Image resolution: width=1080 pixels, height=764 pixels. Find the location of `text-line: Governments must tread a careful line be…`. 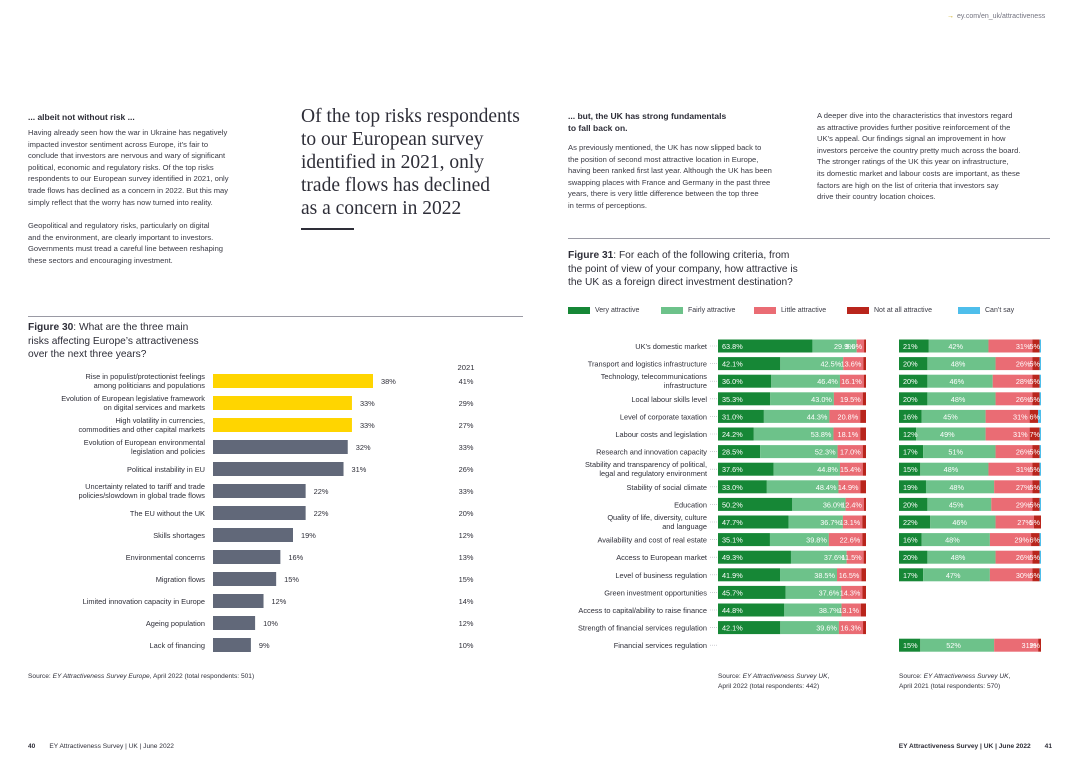

text-line: Governments must tread a careful line be… is located at coordinates (126, 249).